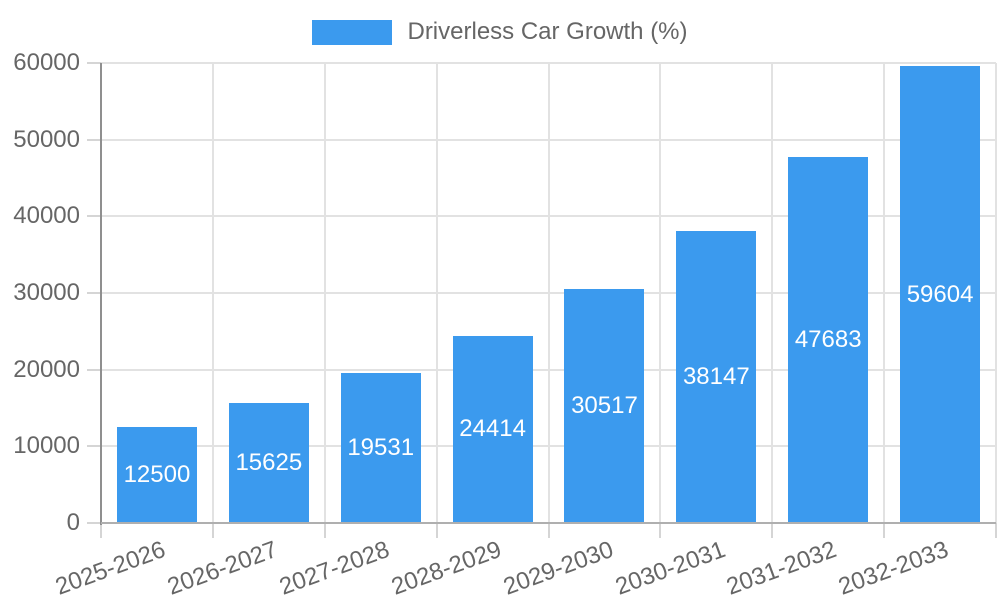 The height and width of the screenshot is (600, 1000). What do you see at coordinates (222, 568) in the screenshot?
I see `x-axis-tick-label: 2026-2027` at bounding box center [222, 568].